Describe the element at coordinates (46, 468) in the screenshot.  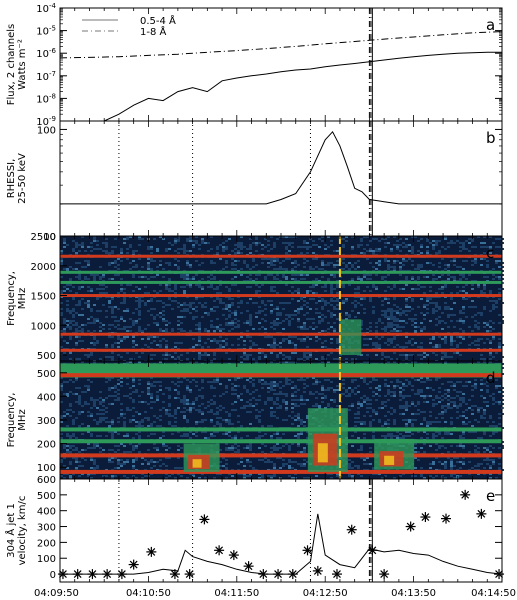
I see `panel-d-tick-label: 100` at that location.